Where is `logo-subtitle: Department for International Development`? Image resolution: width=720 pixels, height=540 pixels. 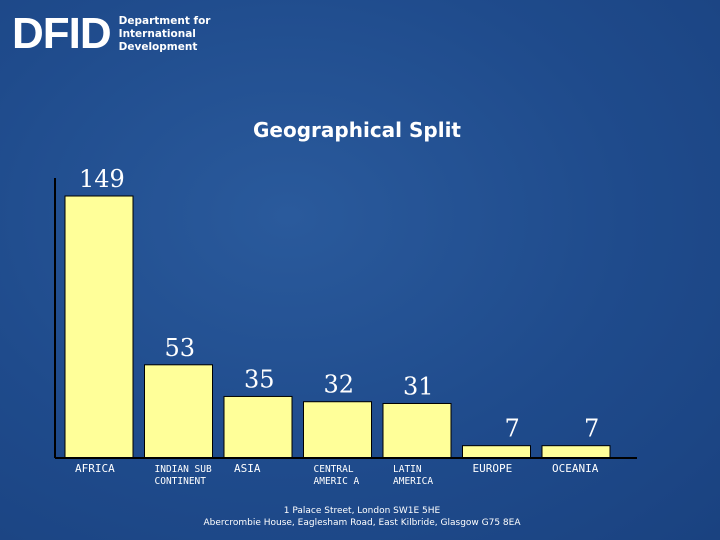
logo-subtitle: Department for International Development is located at coordinates (165, 34).